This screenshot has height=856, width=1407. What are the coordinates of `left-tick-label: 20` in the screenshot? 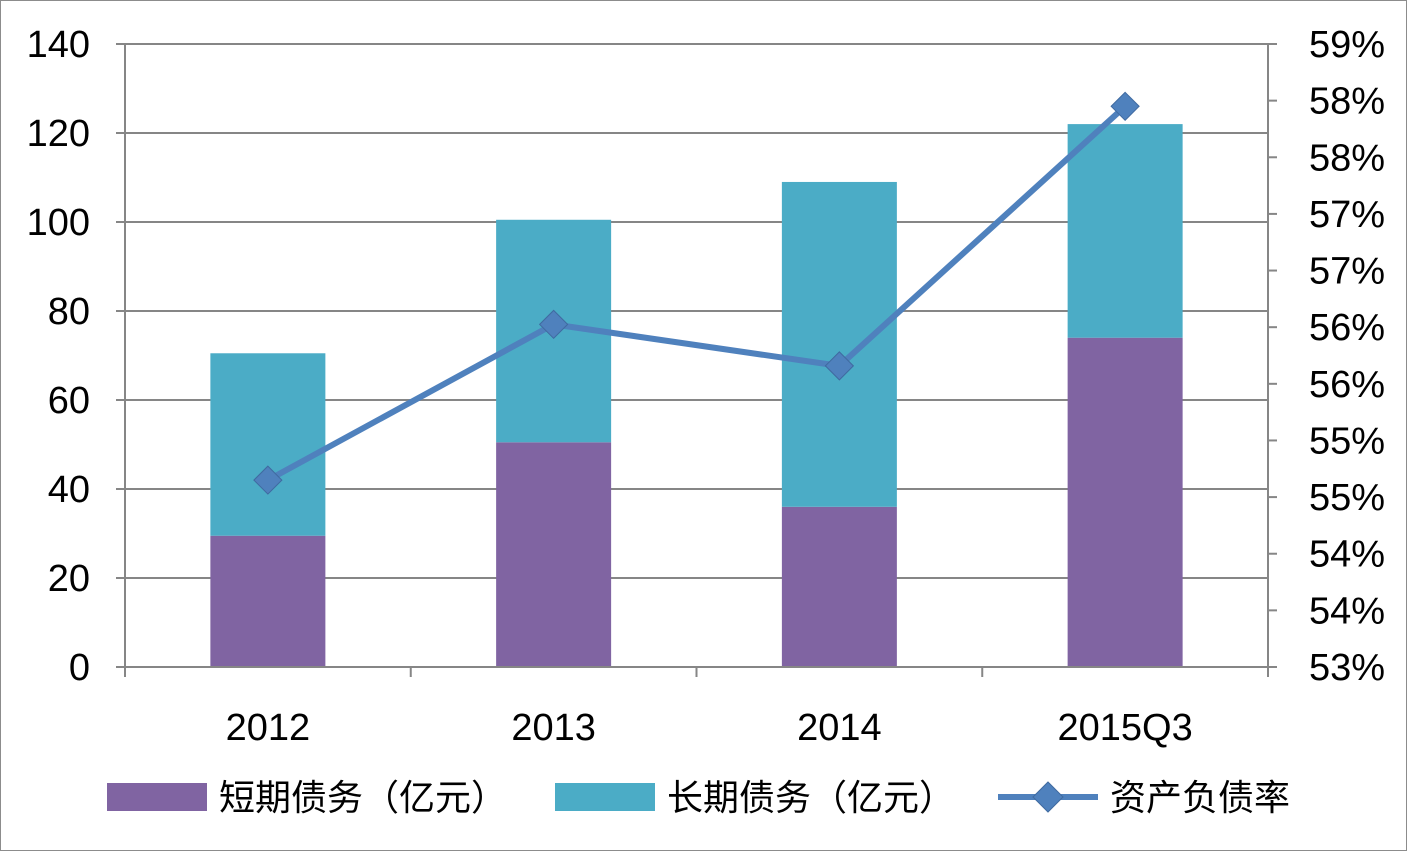 It's located at (69, 579).